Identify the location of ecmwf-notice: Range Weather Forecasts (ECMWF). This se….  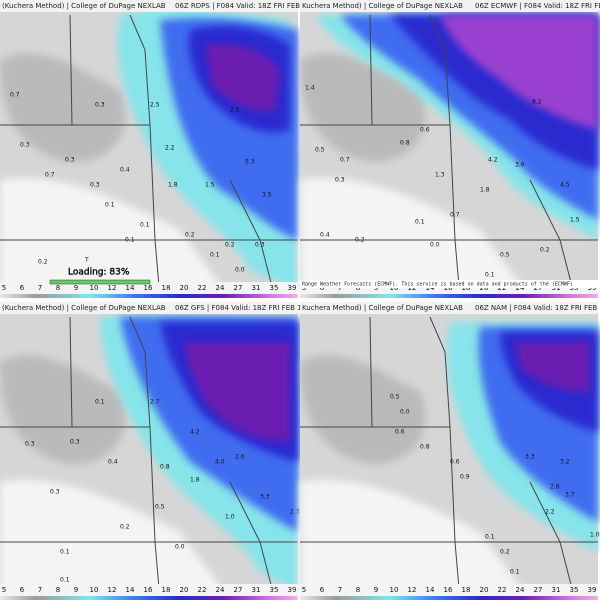
(437, 285).